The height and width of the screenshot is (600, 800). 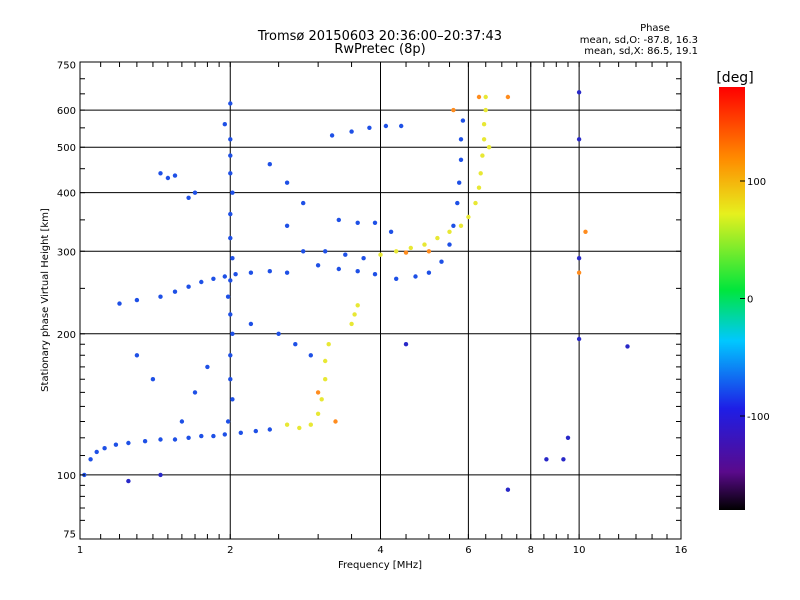 I want to click on x-tick-label: 4, so click(x=380, y=550).